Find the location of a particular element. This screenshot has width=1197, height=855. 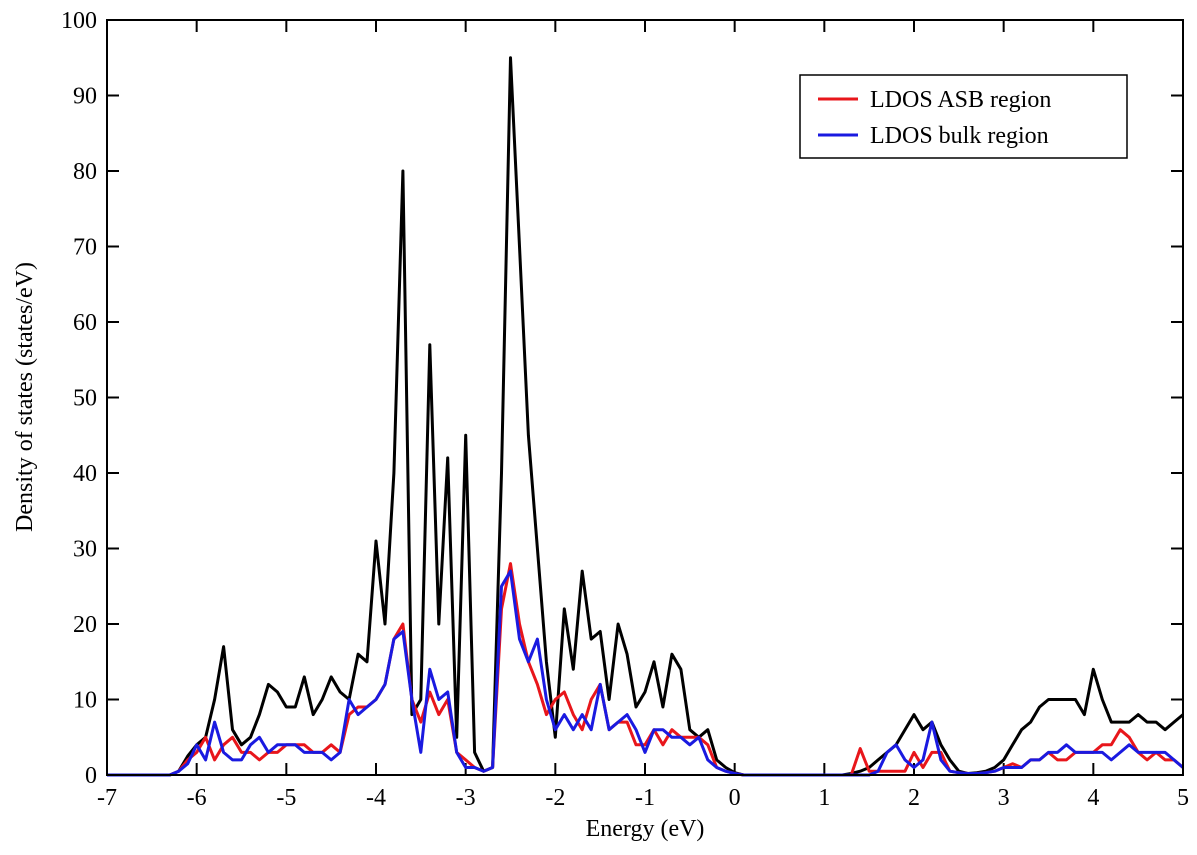

x-tick-label: 3 is located at coordinates (1004, 798).